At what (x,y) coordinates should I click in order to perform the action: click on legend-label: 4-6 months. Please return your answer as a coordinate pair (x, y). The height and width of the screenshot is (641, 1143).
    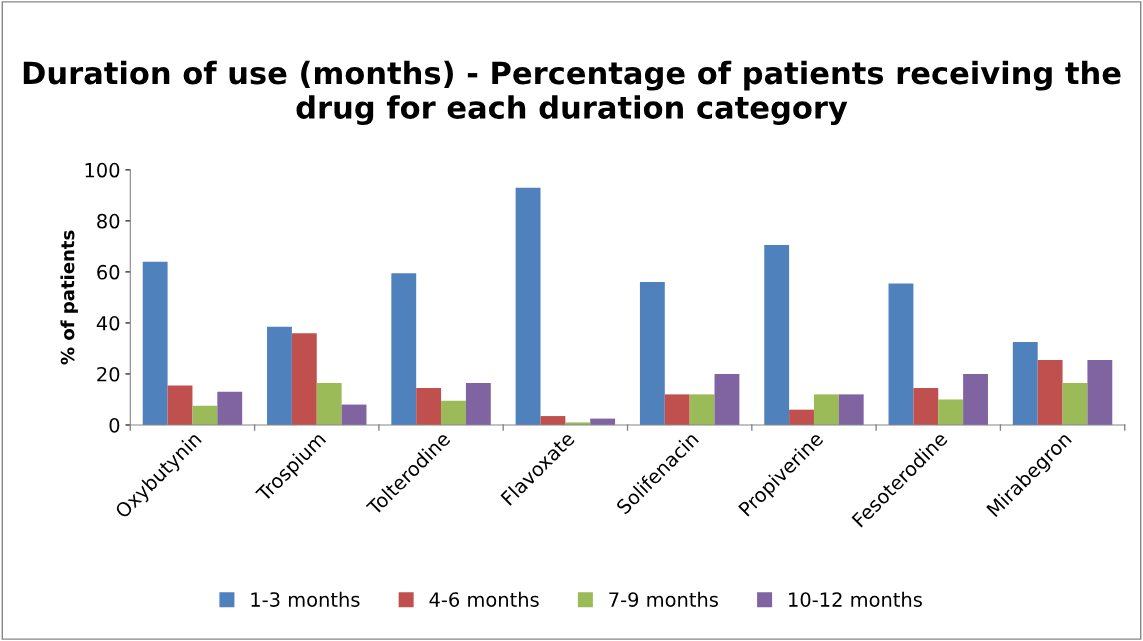
    Looking at the image, I should click on (484, 599).